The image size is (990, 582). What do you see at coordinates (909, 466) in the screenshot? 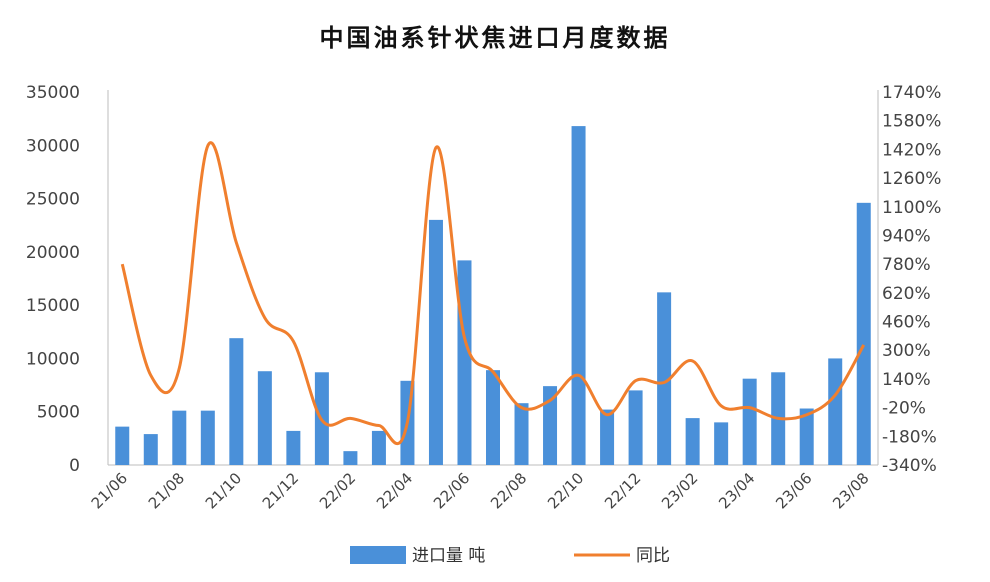
I see `y-right-tick-label: -340%` at bounding box center [909, 466].